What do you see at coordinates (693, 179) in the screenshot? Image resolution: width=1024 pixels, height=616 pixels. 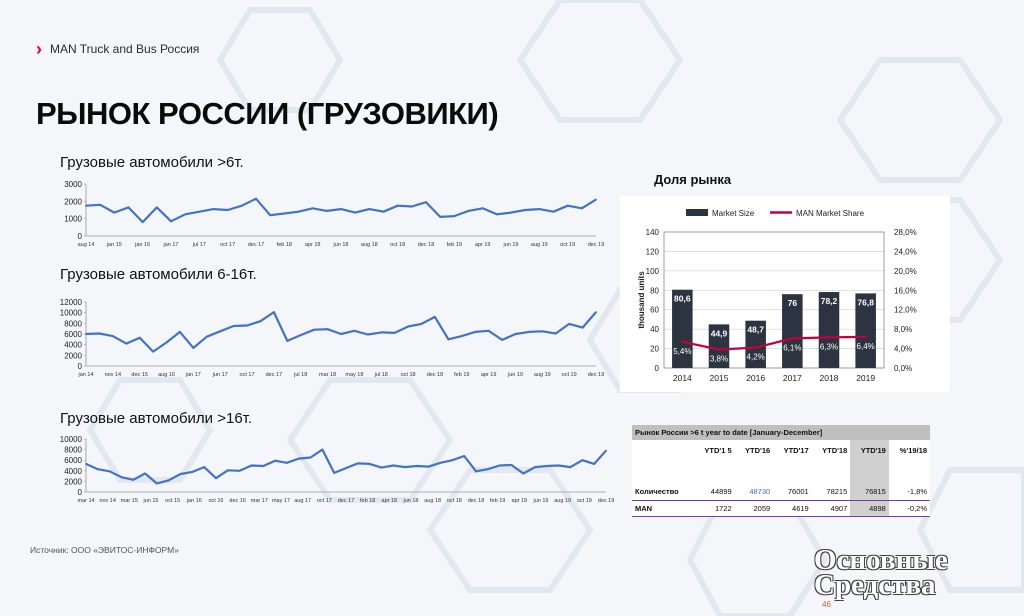 I see `market-share-title: Доля рынка` at bounding box center [693, 179].